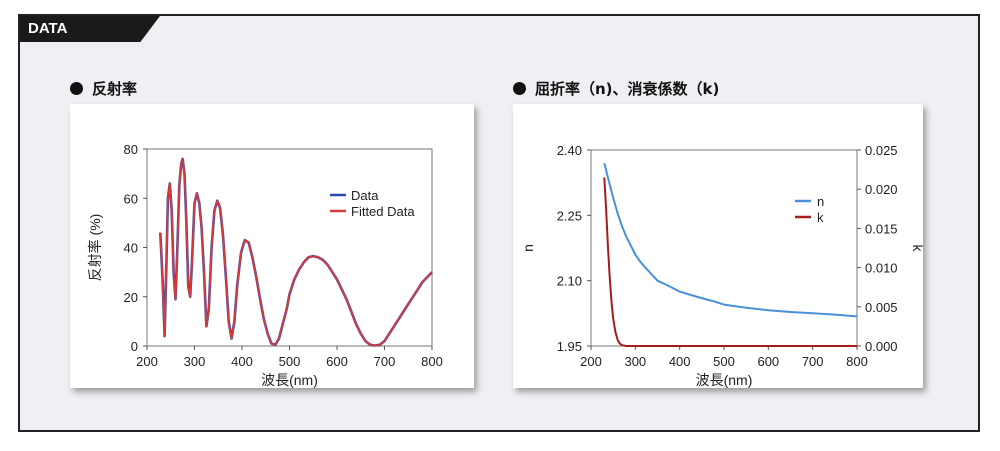 The height and width of the screenshot is (451, 1000). What do you see at coordinates (90, 29) in the screenshot?
I see `data-tab: DATA` at bounding box center [90, 29].